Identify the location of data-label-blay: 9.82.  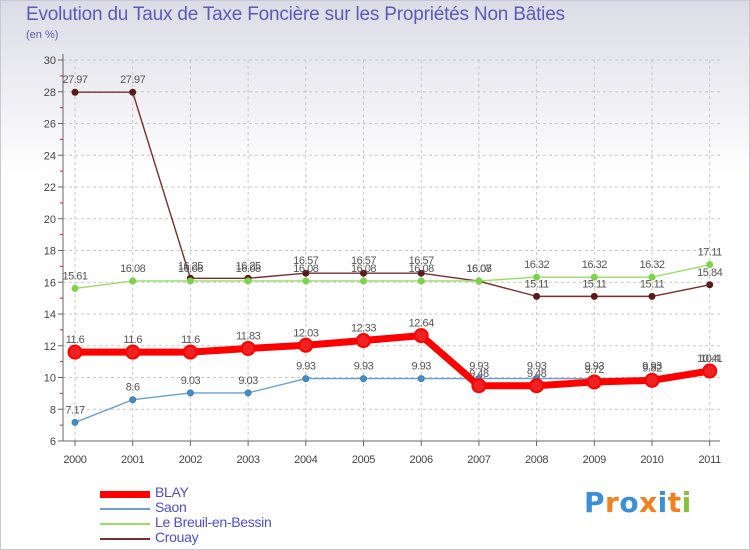
(652, 368).